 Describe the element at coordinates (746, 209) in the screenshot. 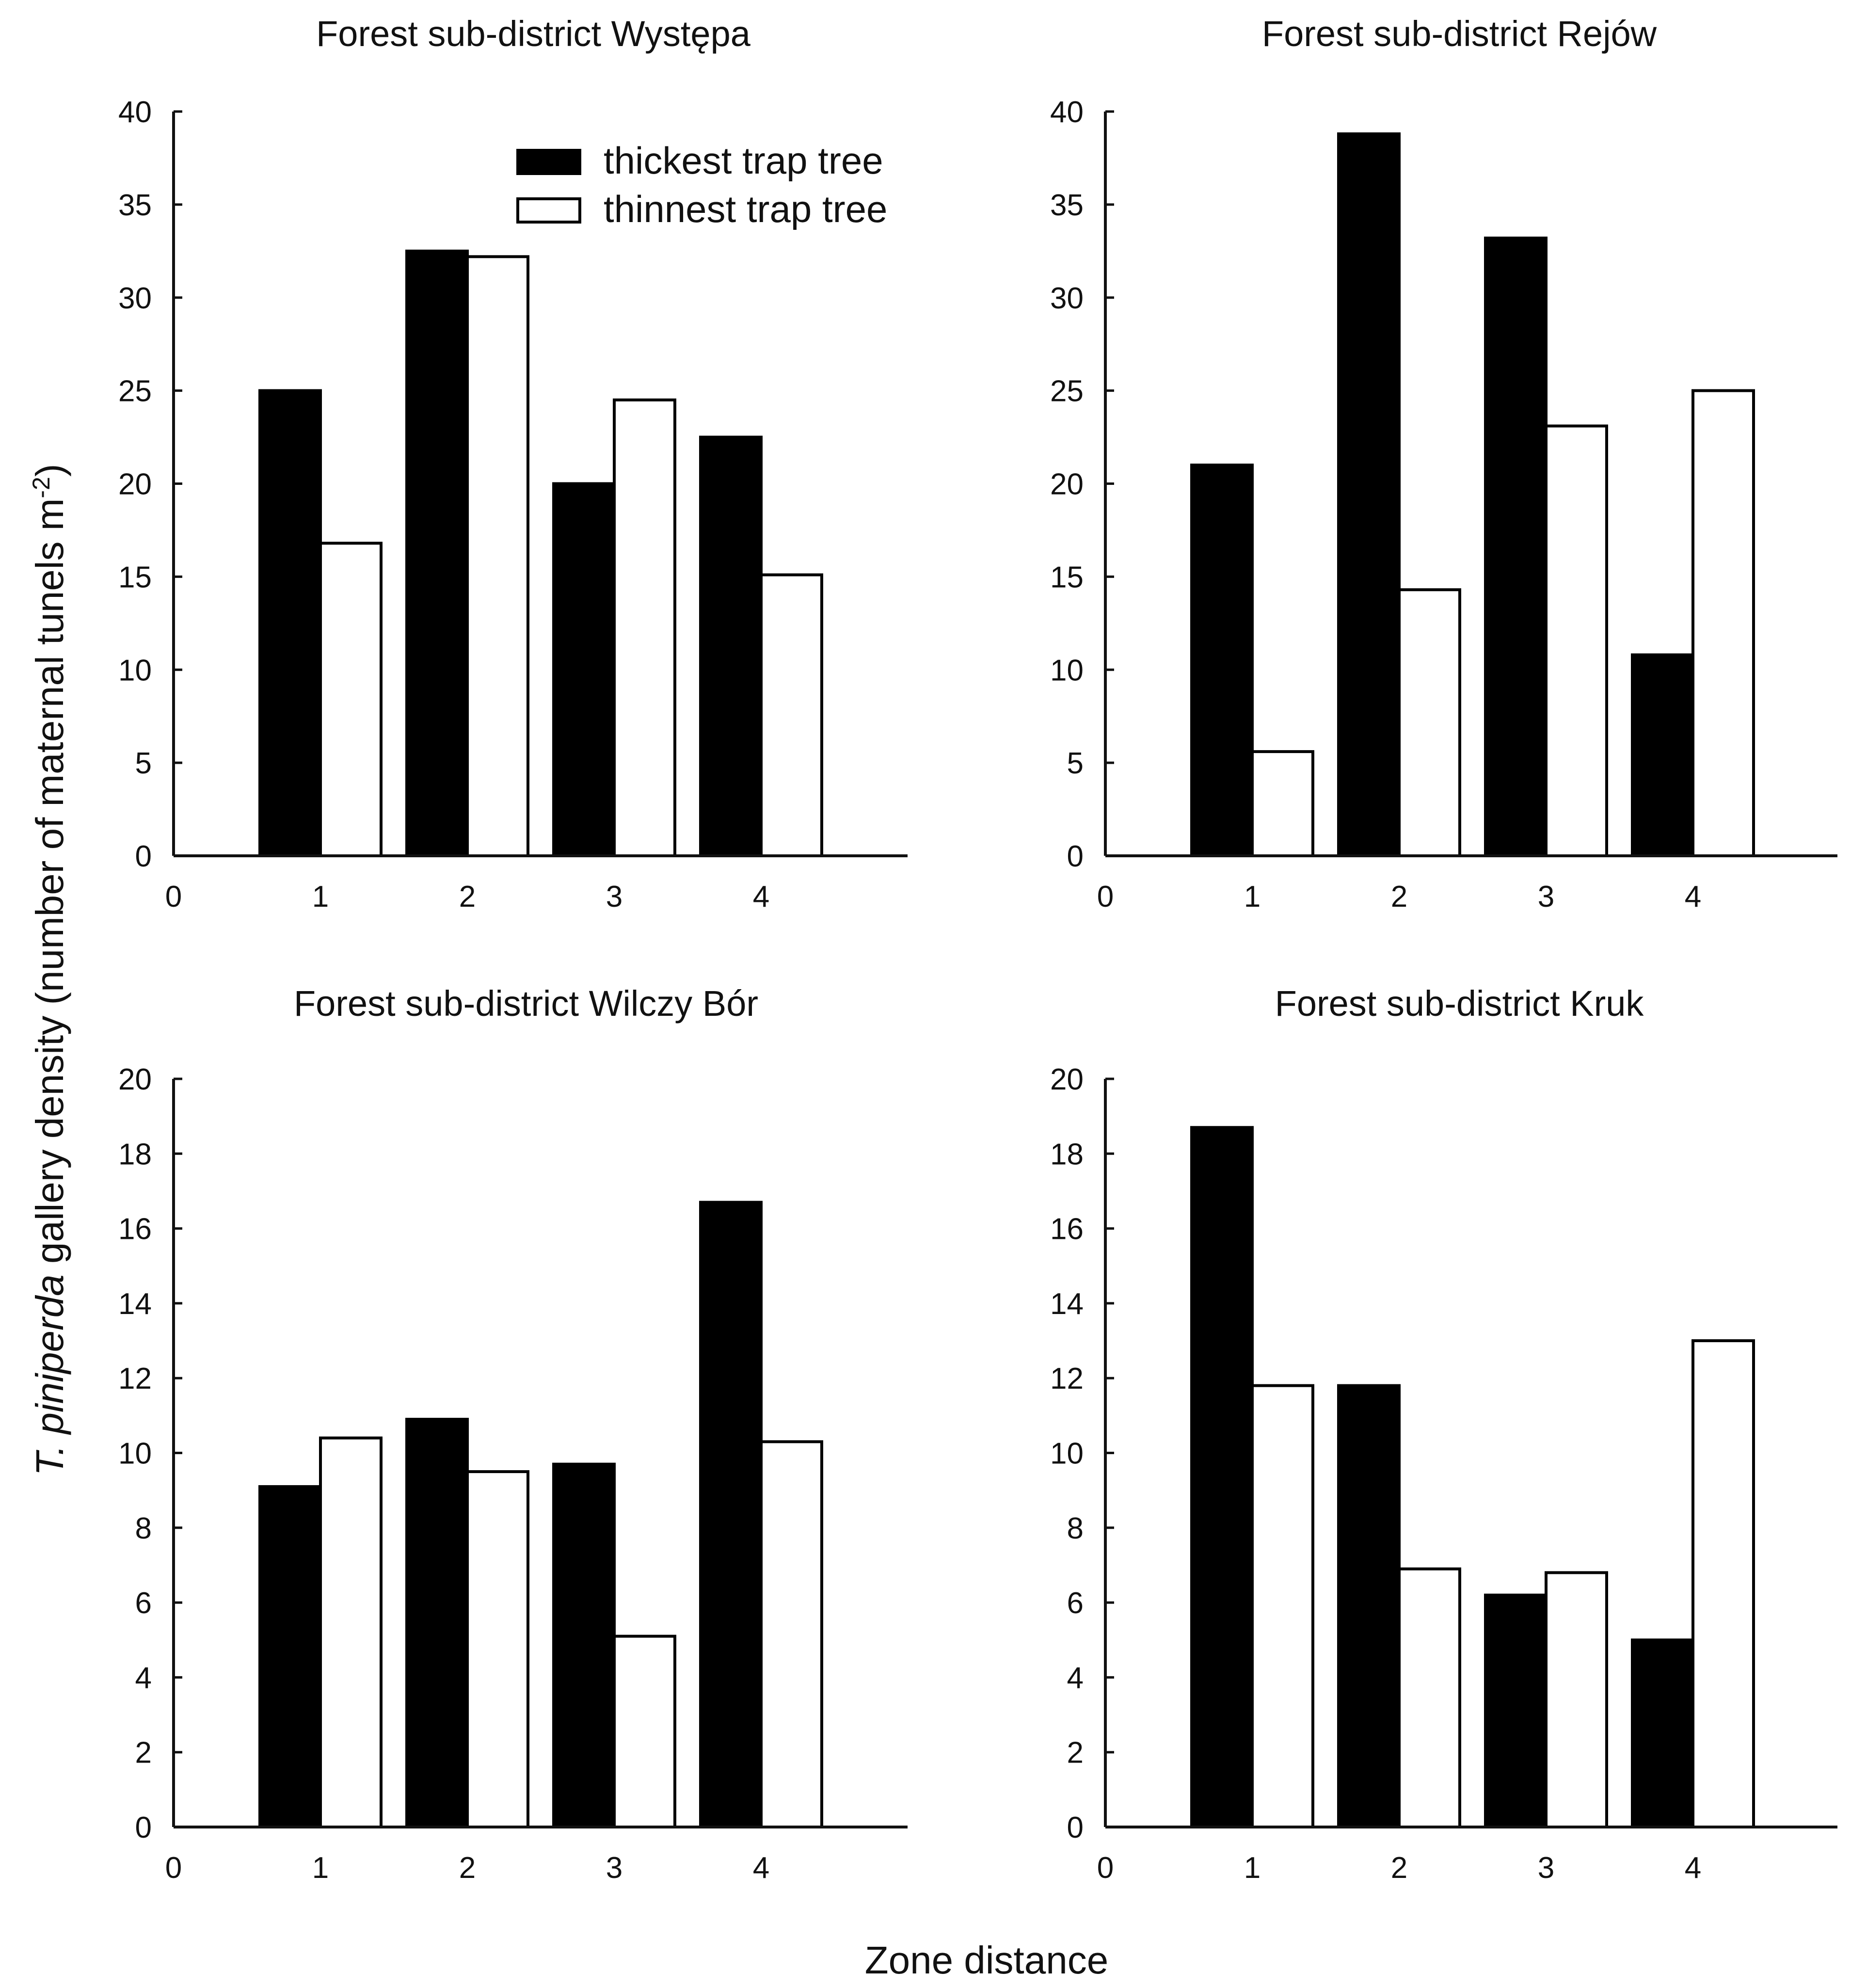

I see `legend-label-thinnest: thinnest trap tree` at that location.